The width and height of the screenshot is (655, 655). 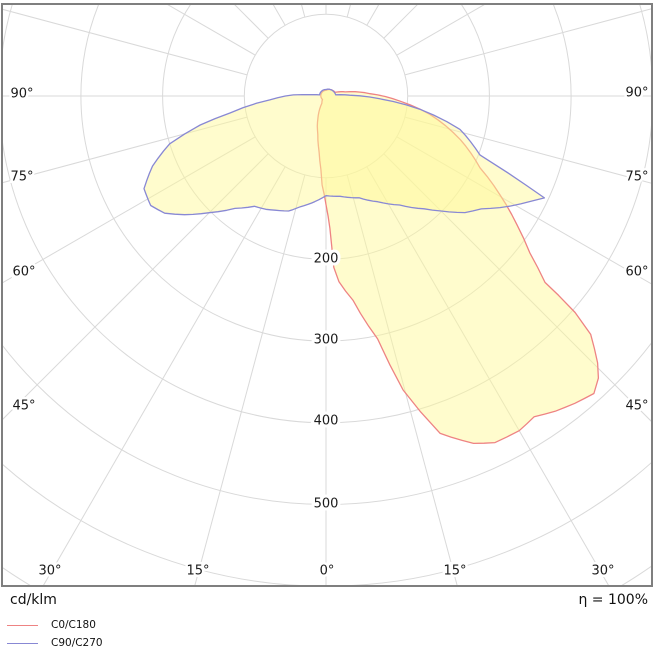 I want to click on legend-item-c0-c180: C0/C180, so click(x=55, y=625).